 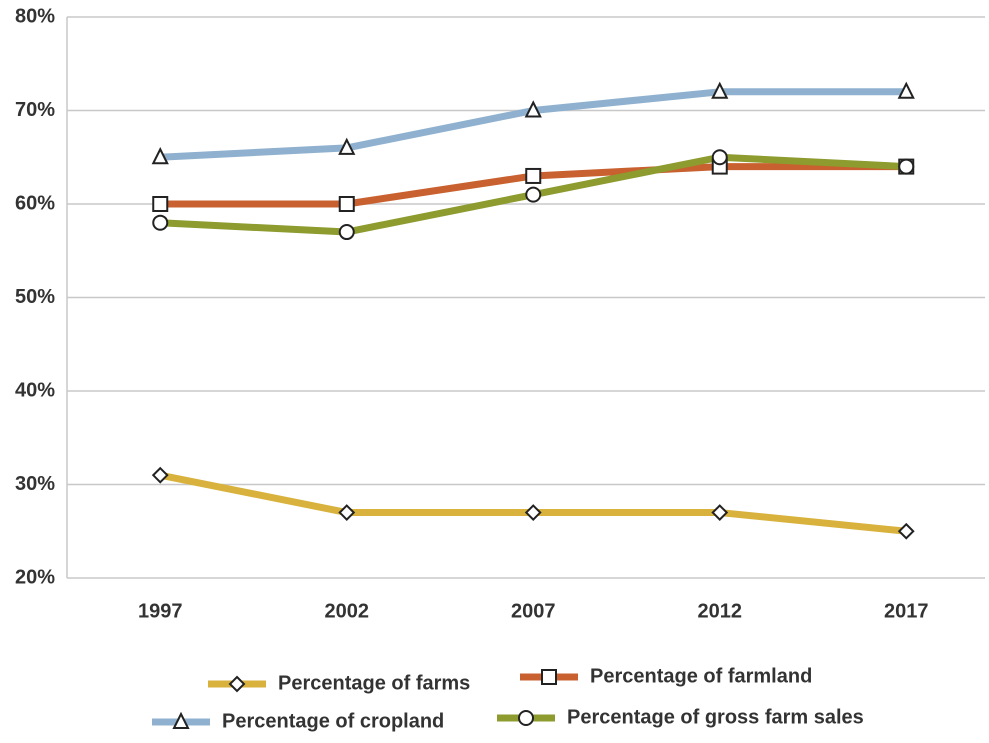 I want to click on x-tick-label: 1997, so click(x=160, y=611).